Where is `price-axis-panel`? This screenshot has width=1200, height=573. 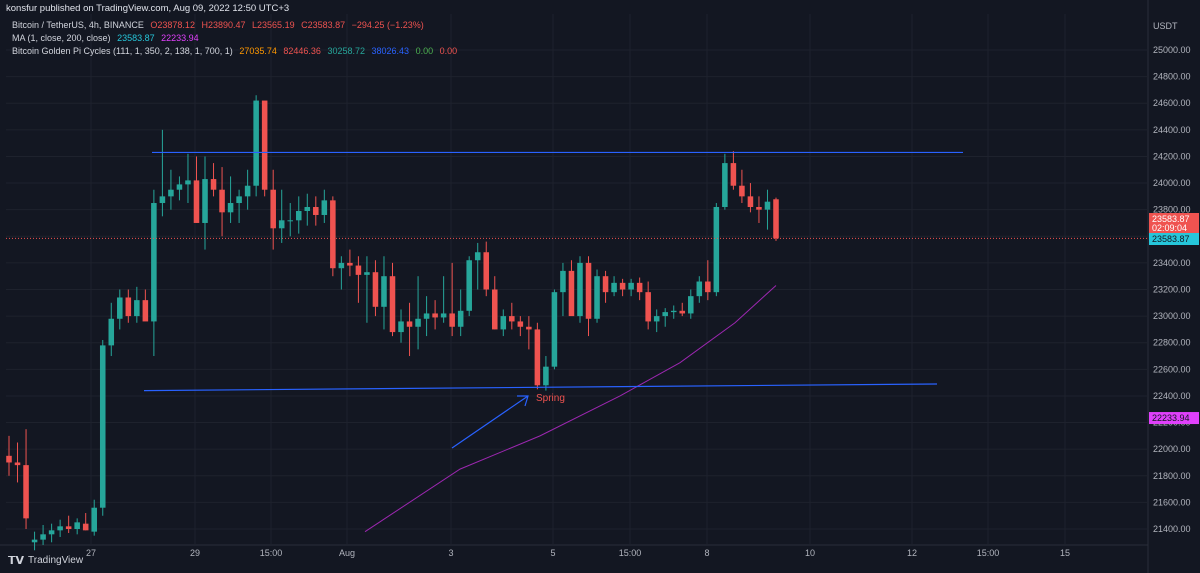
price-axis-panel is located at coordinates (1174, 286).